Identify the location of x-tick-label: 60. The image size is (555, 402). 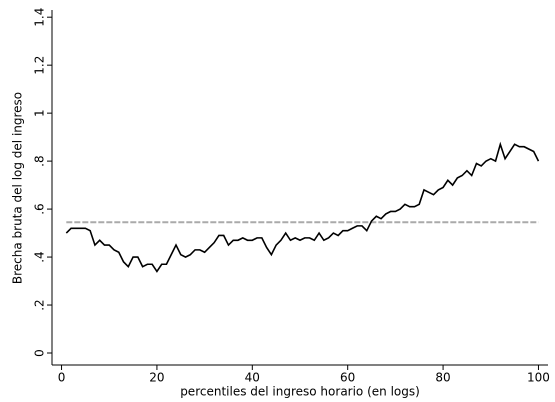
(347, 378).